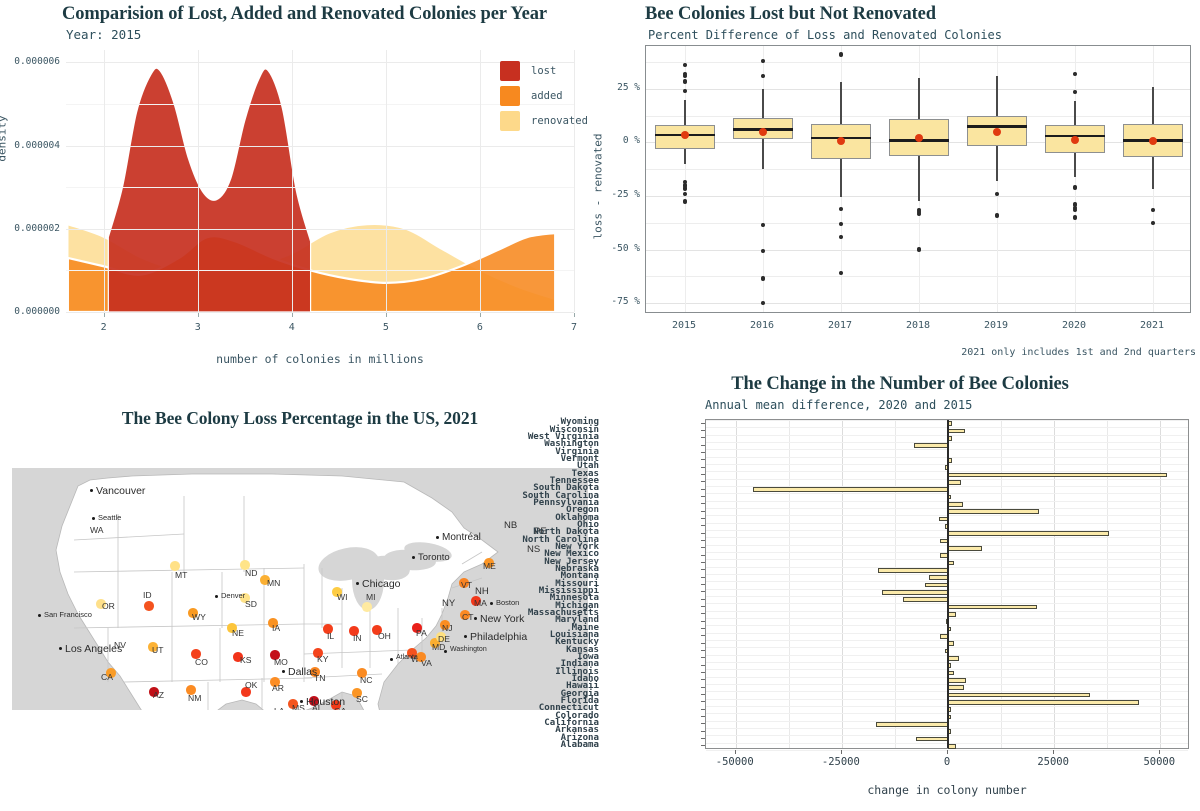 The height and width of the screenshot is (811, 1200). What do you see at coordinates (381, 584) in the screenshot?
I see `map-city-label: Chicago` at bounding box center [381, 584].